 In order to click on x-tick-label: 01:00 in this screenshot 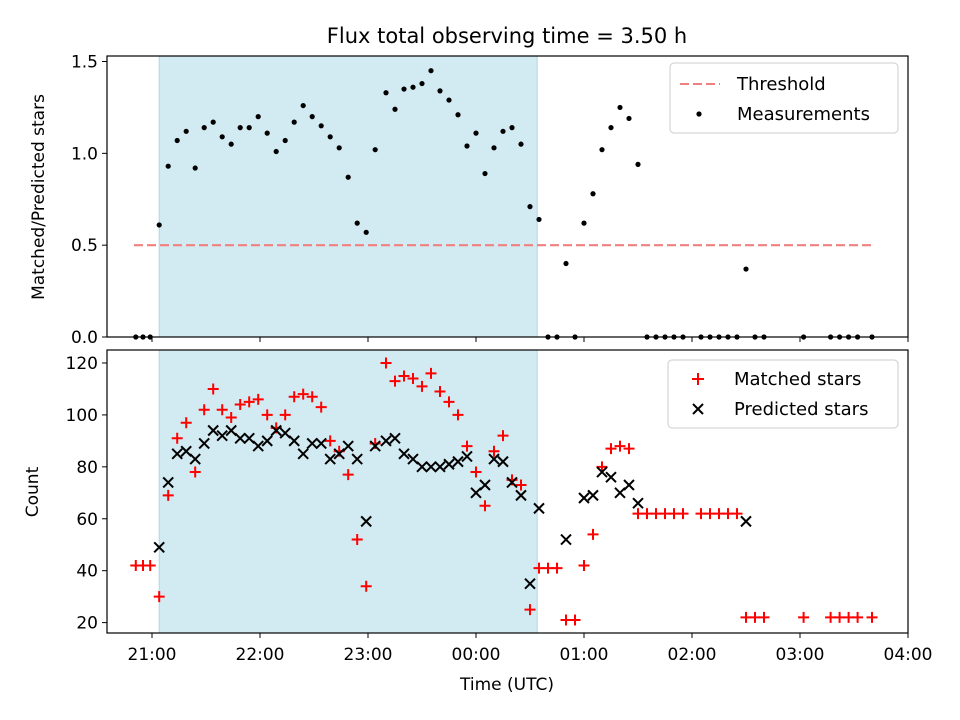, I will do `click(584, 655)`.